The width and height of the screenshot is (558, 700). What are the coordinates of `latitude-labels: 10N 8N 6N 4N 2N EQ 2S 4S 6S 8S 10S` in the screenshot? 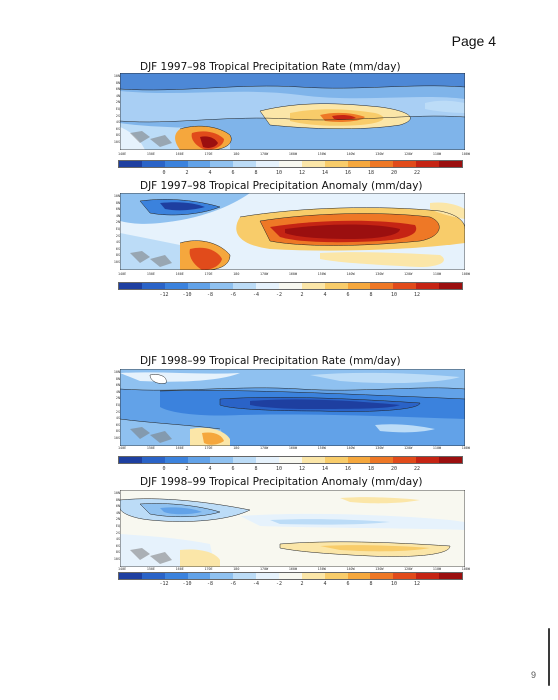 It's located at (113, 109).